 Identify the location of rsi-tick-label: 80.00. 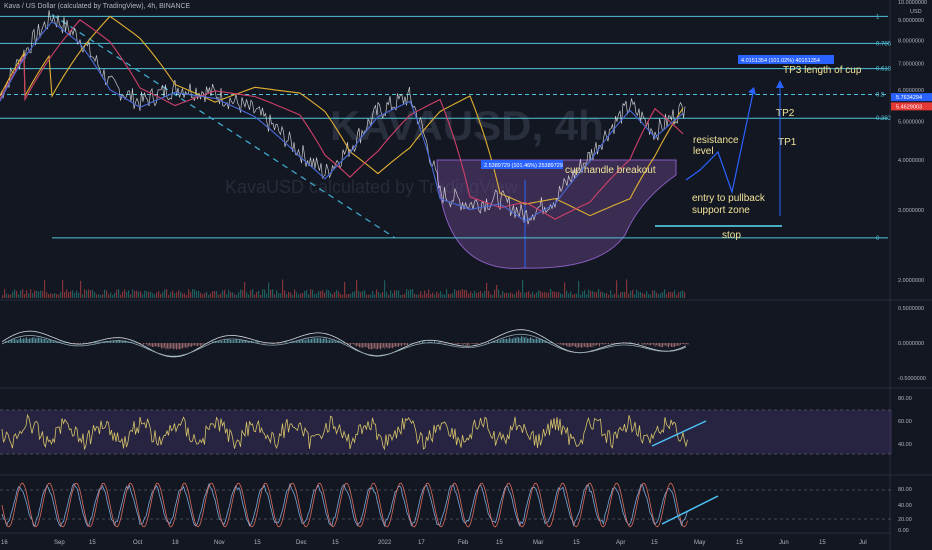
(905, 399).